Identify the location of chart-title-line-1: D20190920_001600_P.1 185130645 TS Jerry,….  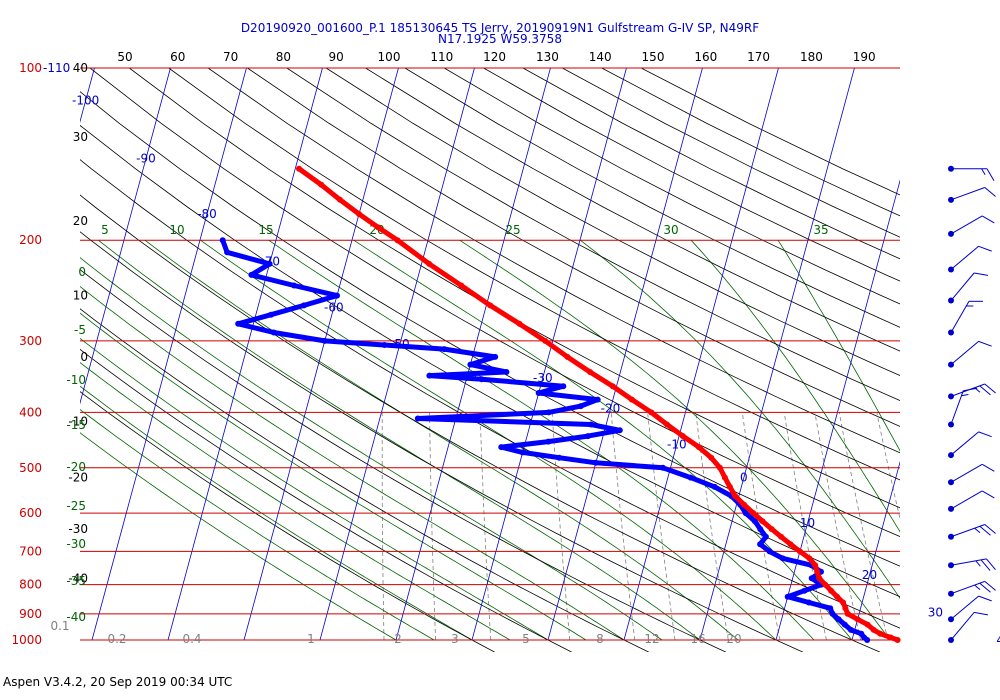
(500, 28).